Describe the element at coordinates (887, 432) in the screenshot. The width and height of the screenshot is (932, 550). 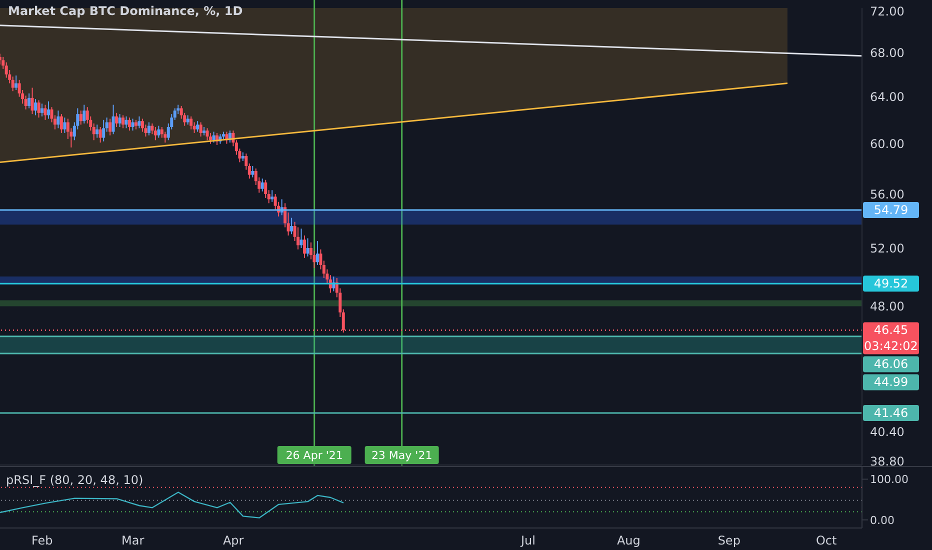
I see `y-tick-label: 40.40` at that location.